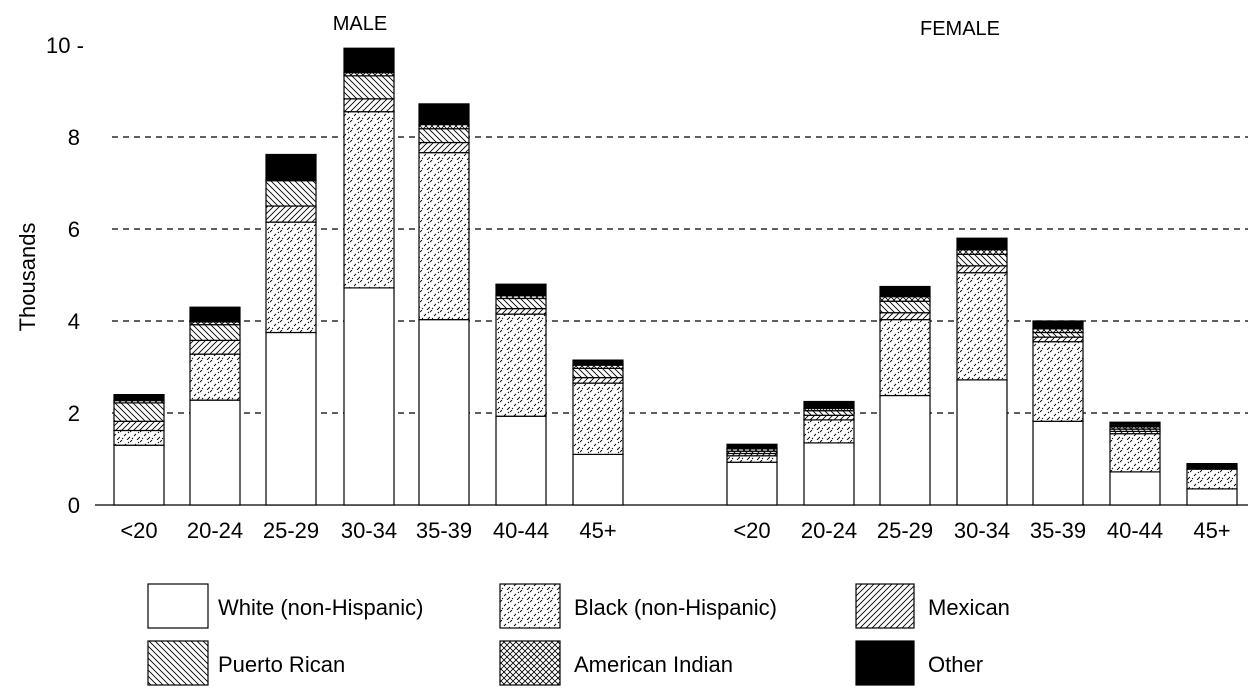 This screenshot has height=688, width=1250. I want to click on legend-label-white: White (non-Hispanic), so click(320, 607).